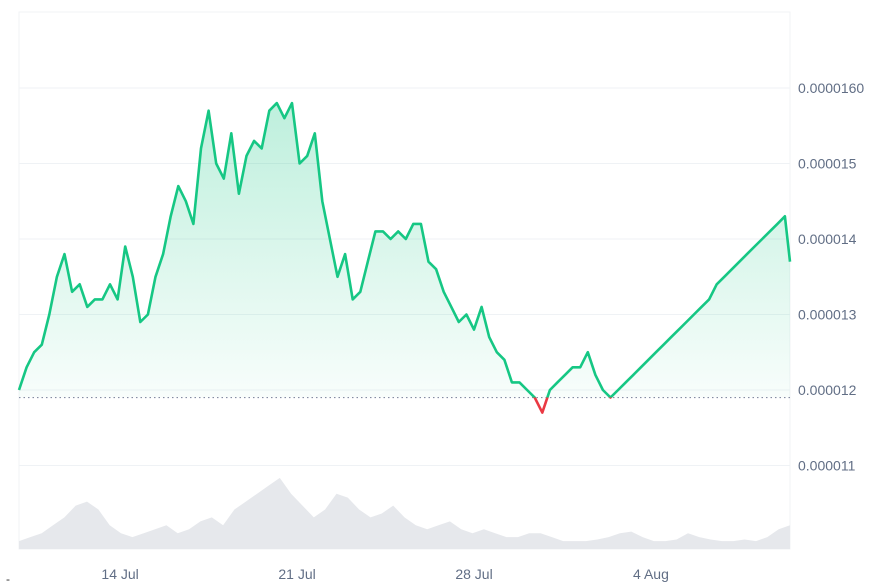  Describe the element at coordinates (827, 164) in the screenshot. I see `y-tick-label: 0.000015` at that location.